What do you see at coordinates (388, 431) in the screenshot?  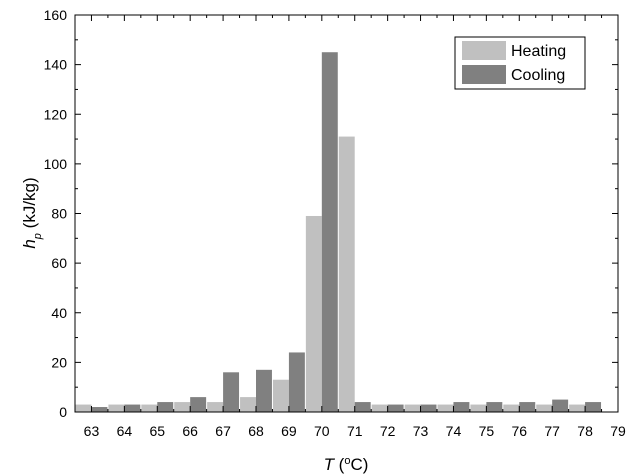 I see `x-tick-label: 72` at bounding box center [388, 431].